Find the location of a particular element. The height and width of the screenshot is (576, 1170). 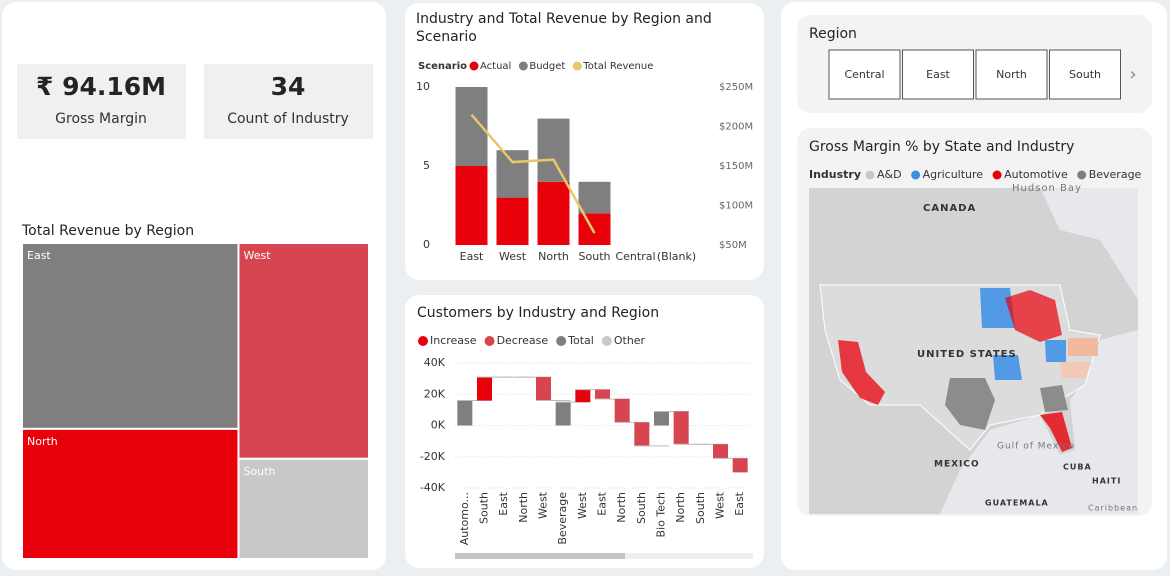

card-label: Count of Industry is located at coordinates (288, 119).